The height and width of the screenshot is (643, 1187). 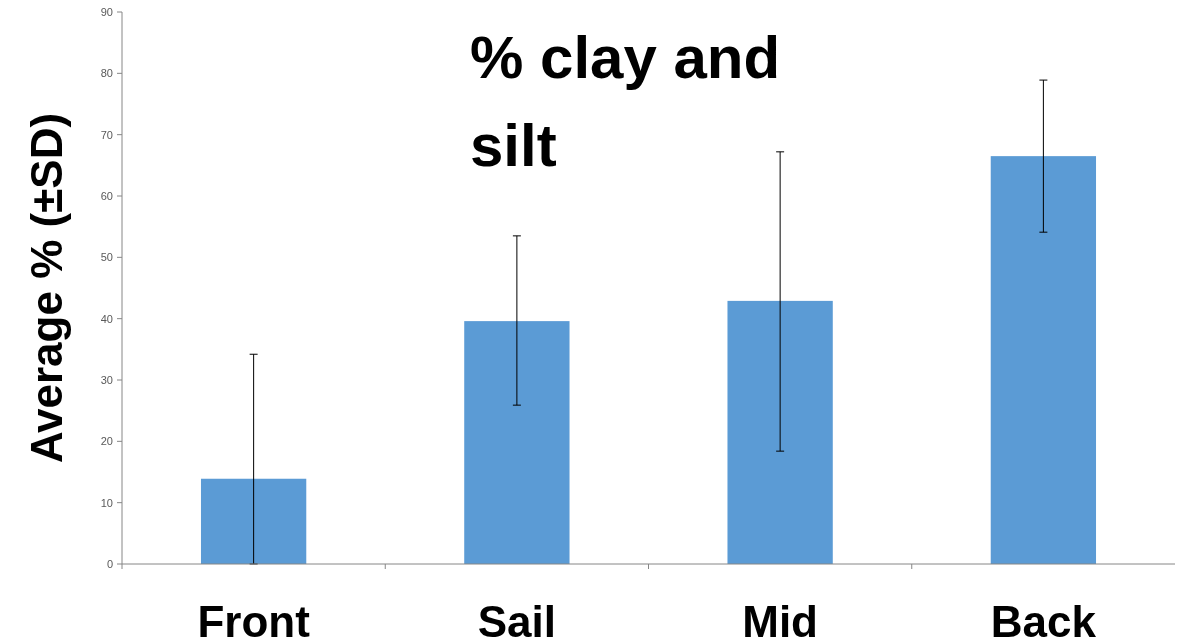 I want to click on y-tick-label: 60, so click(x=106, y=195).